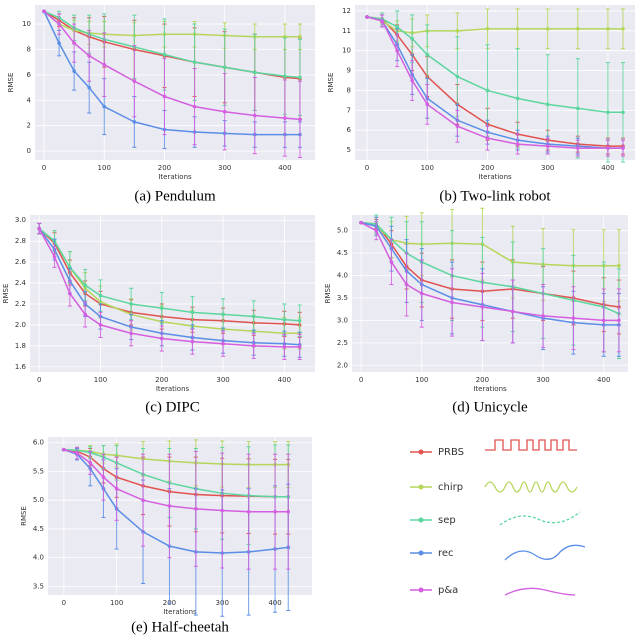 The height and width of the screenshot is (640, 640). I want to click on y-tick-label: 11, so click(346, 31).